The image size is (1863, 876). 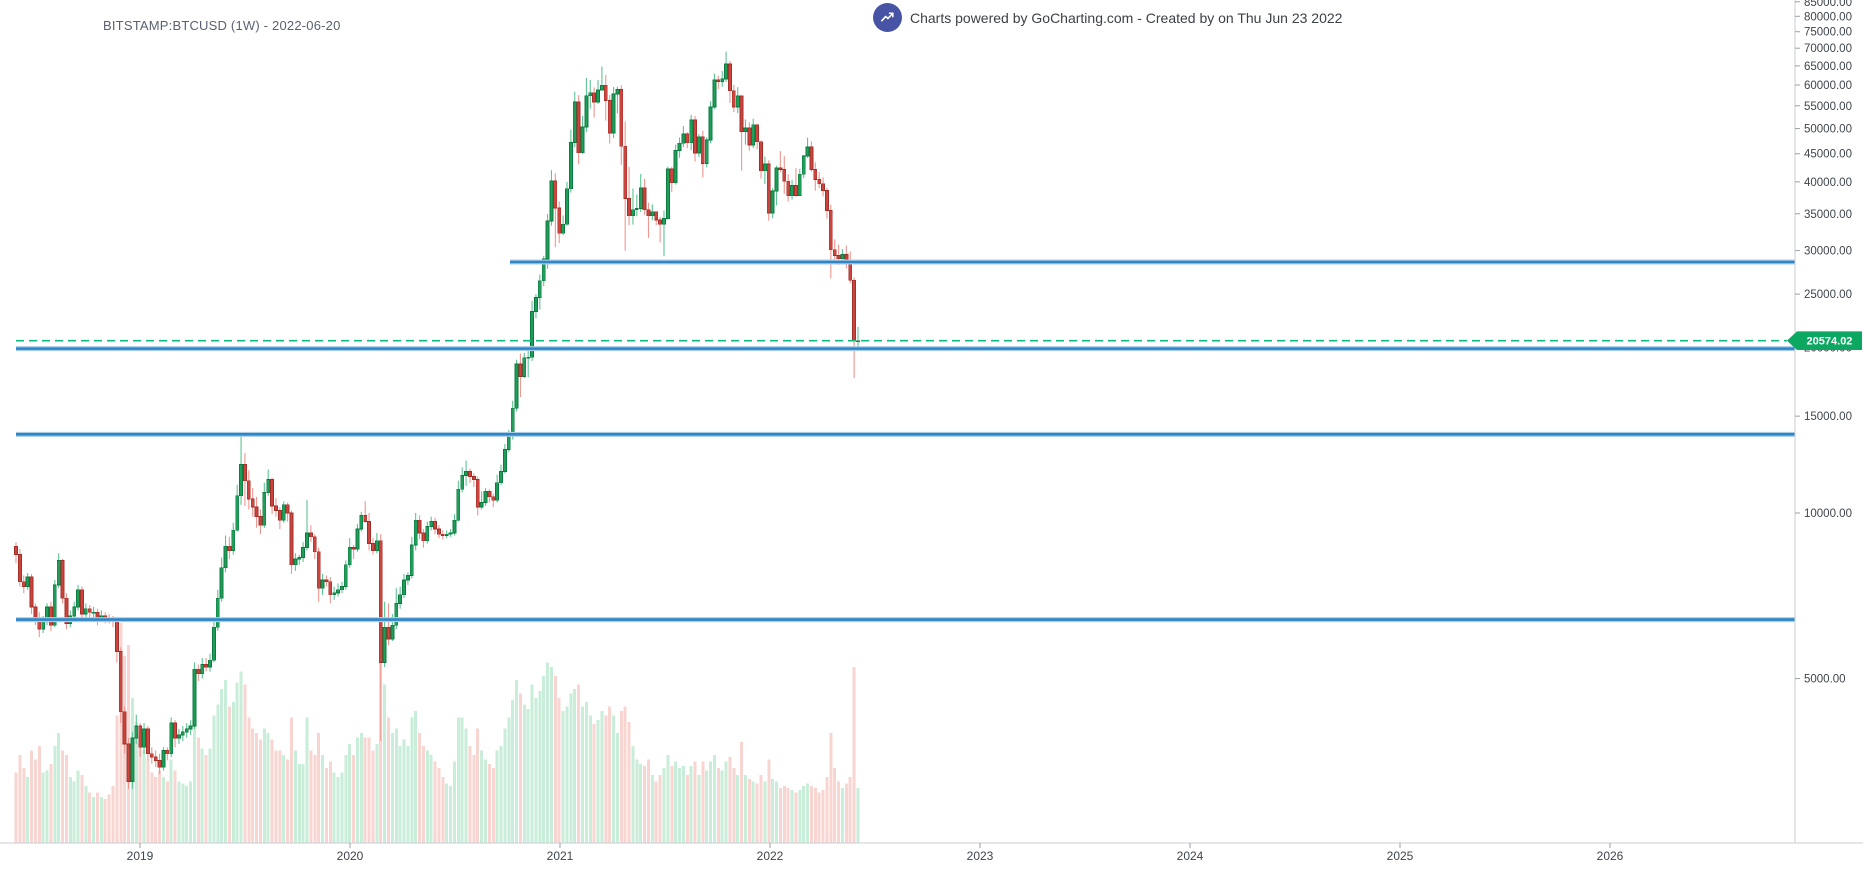 I want to click on price-tick-label: 70000.00, so click(x=1828, y=49).